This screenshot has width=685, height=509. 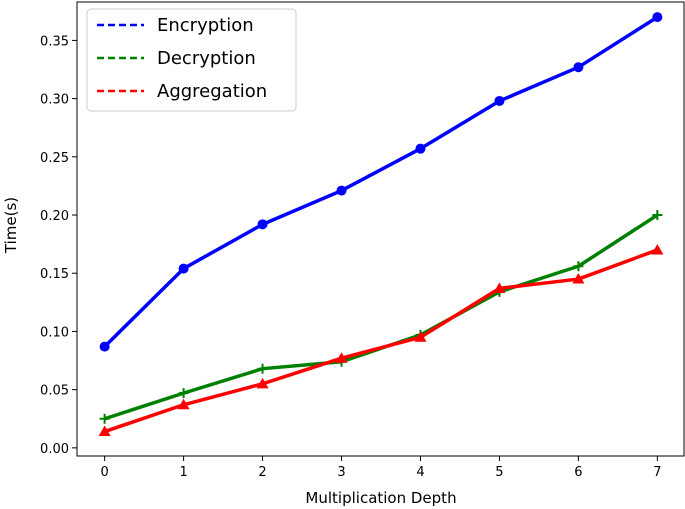 I want to click on x-tick-label: 5, so click(x=499, y=472).